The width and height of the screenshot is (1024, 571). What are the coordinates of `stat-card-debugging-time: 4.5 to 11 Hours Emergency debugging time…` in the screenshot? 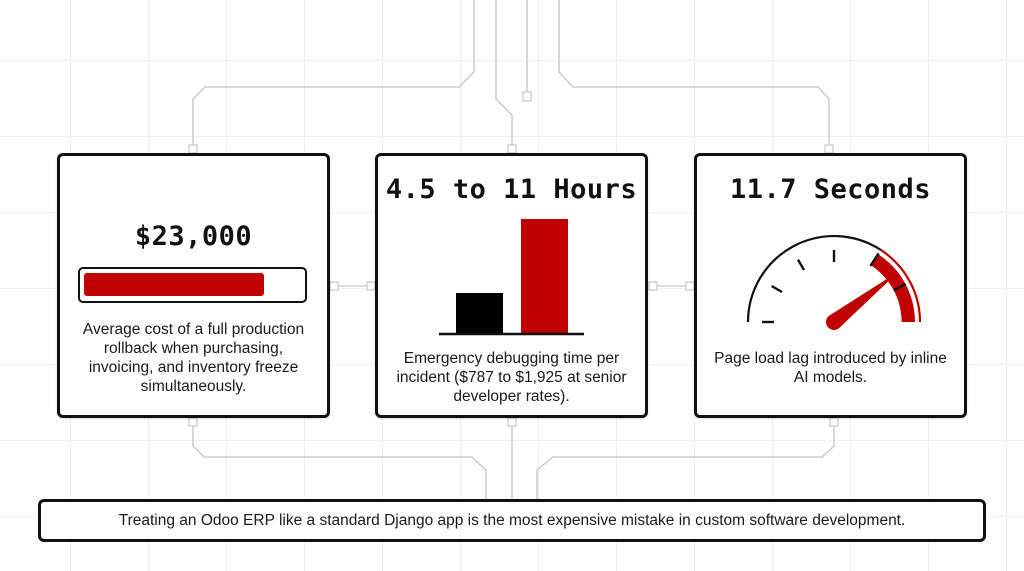 It's located at (511, 285).